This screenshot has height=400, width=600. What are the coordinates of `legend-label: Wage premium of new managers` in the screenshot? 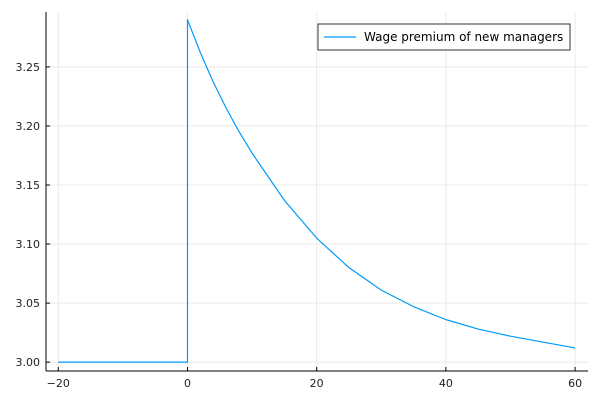 It's located at (463, 37).